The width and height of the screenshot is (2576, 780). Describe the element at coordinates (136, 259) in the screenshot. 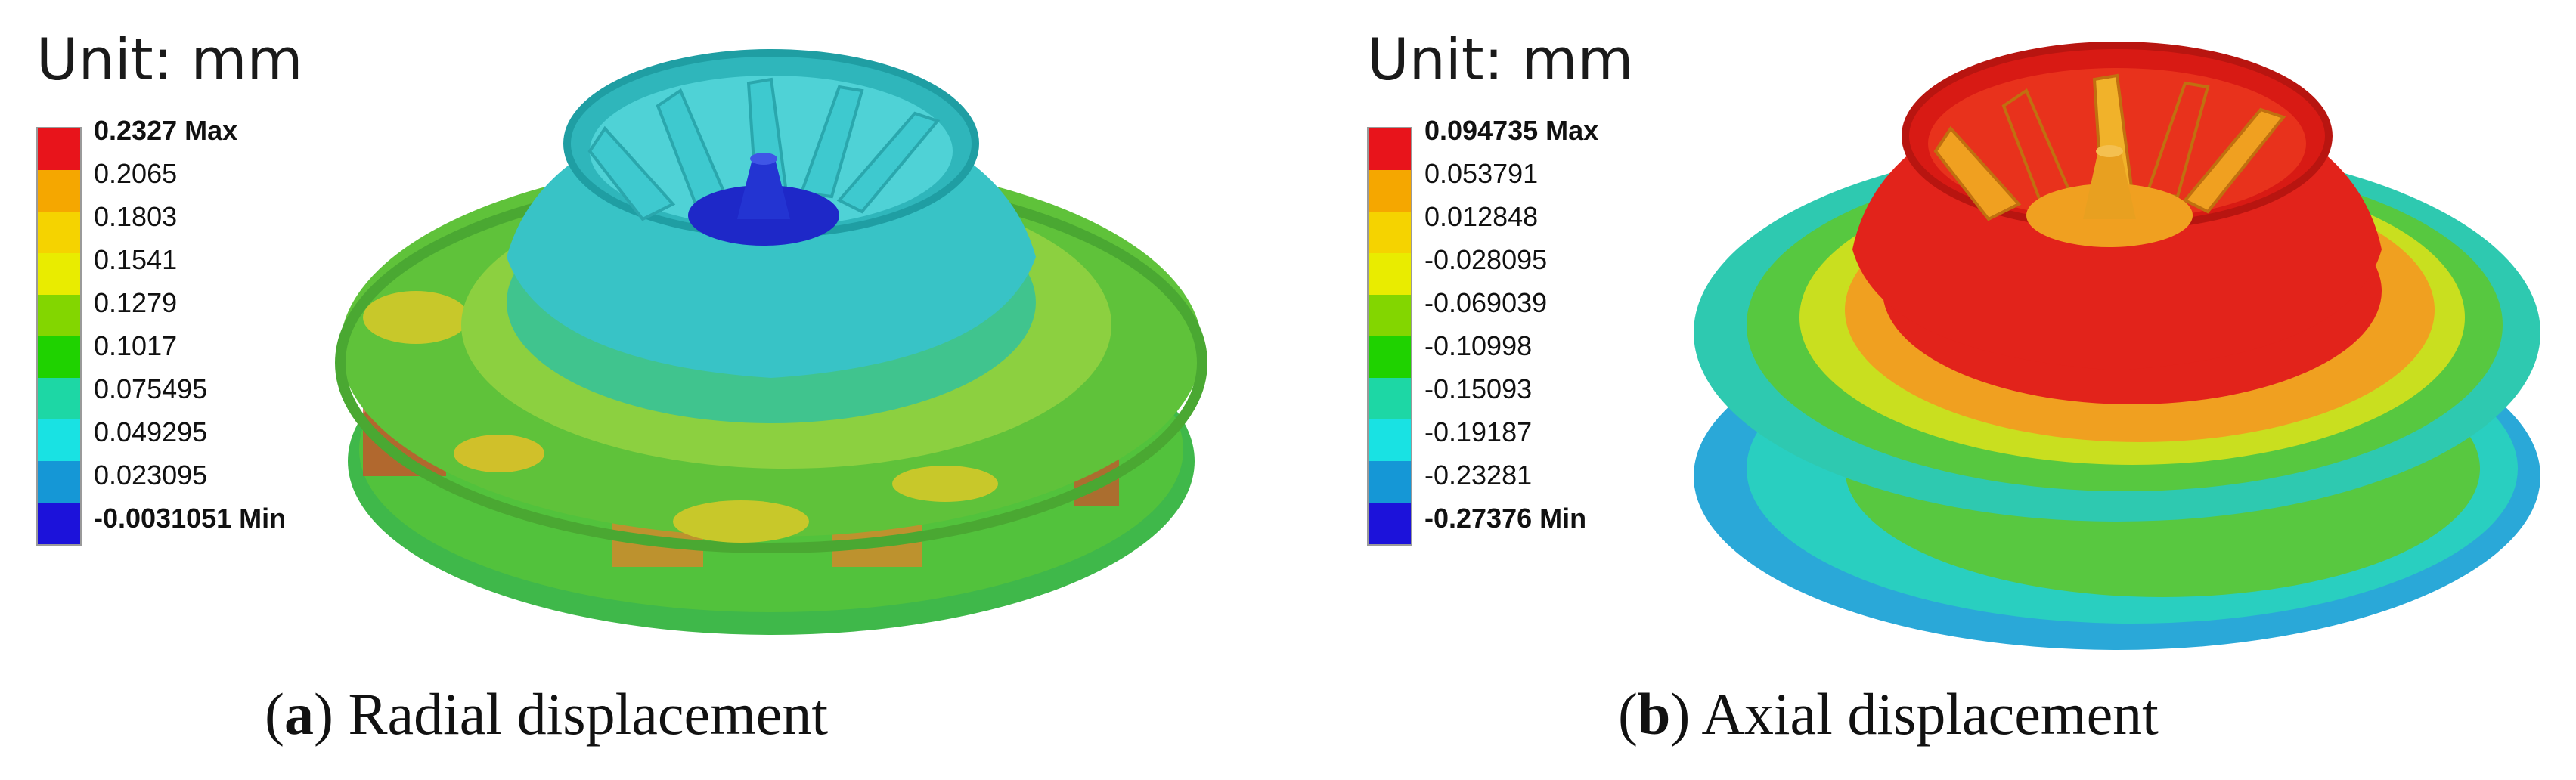

I see `legend-value: 0.1541` at that location.